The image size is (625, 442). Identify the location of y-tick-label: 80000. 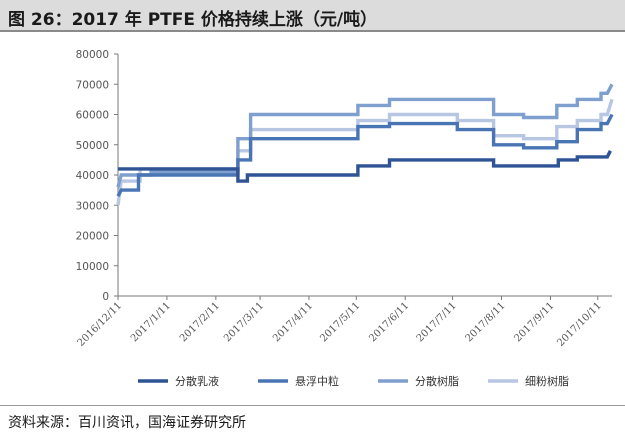
(92, 55).